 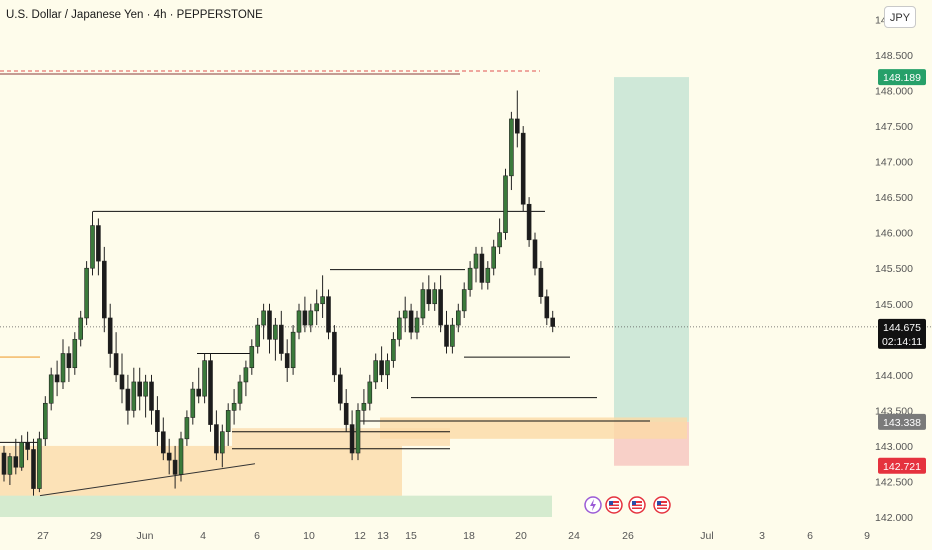 What do you see at coordinates (593, 505) in the screenshot?
I see `event-lightning-icon` at bounding box center [593, 505].